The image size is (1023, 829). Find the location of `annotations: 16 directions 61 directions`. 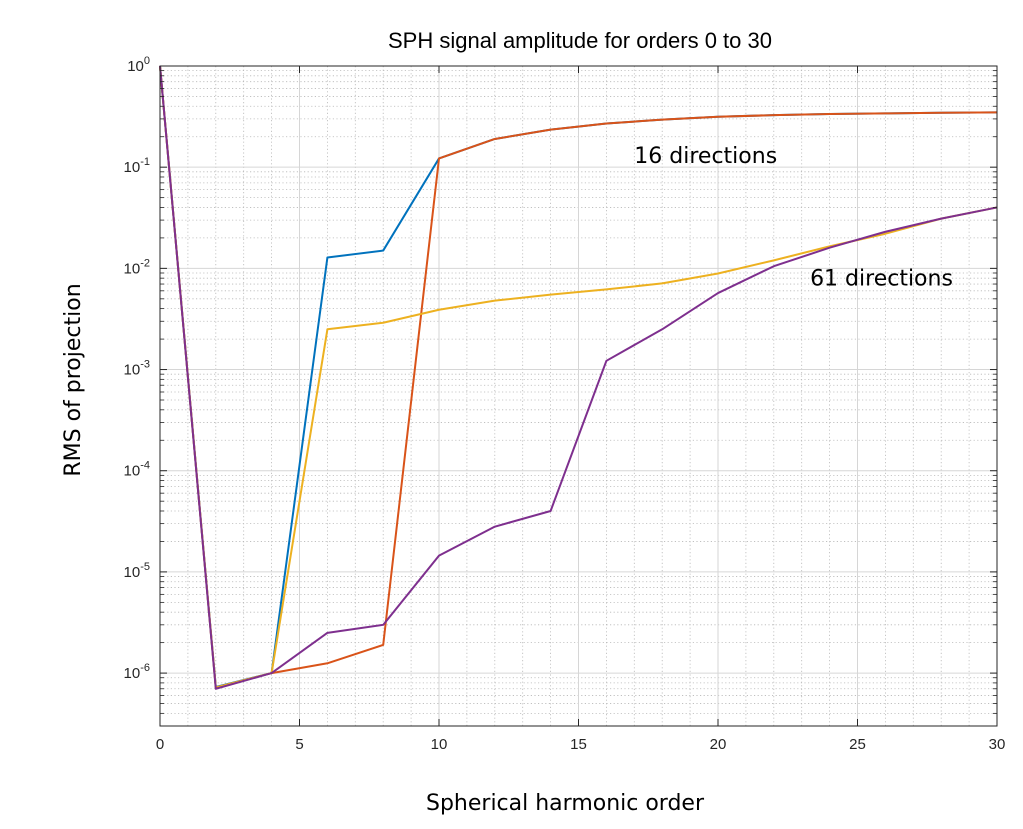

annotations: 16 directions 61 directions is located at coordinates (793, 217).